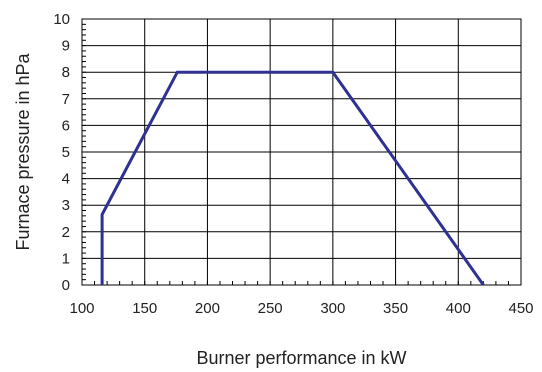  I want to click on y-tick-labels: 0 1 2 3 4 5 6 7 8 9 10, so click(61, 152).